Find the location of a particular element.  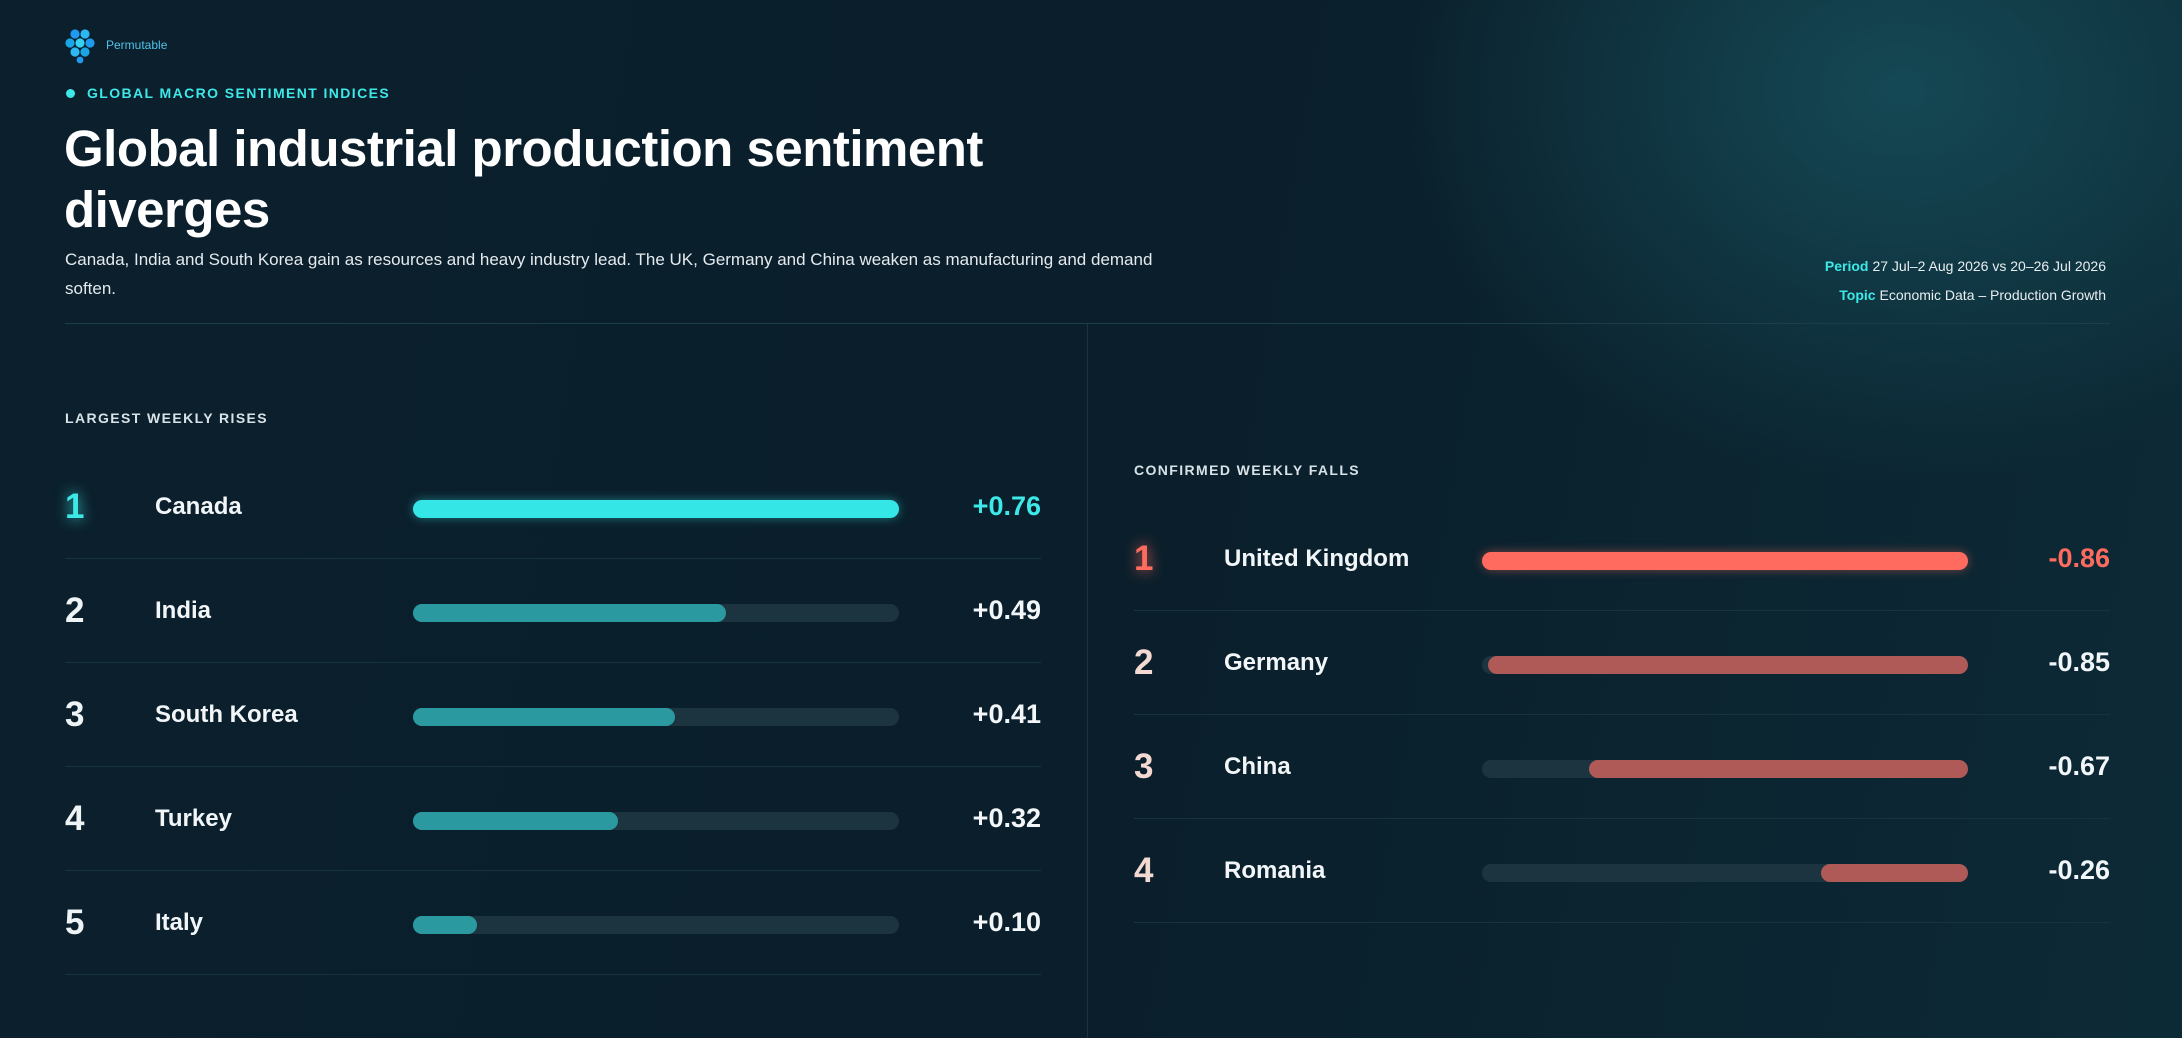

header-divider is located at coordinates (1087, 323).